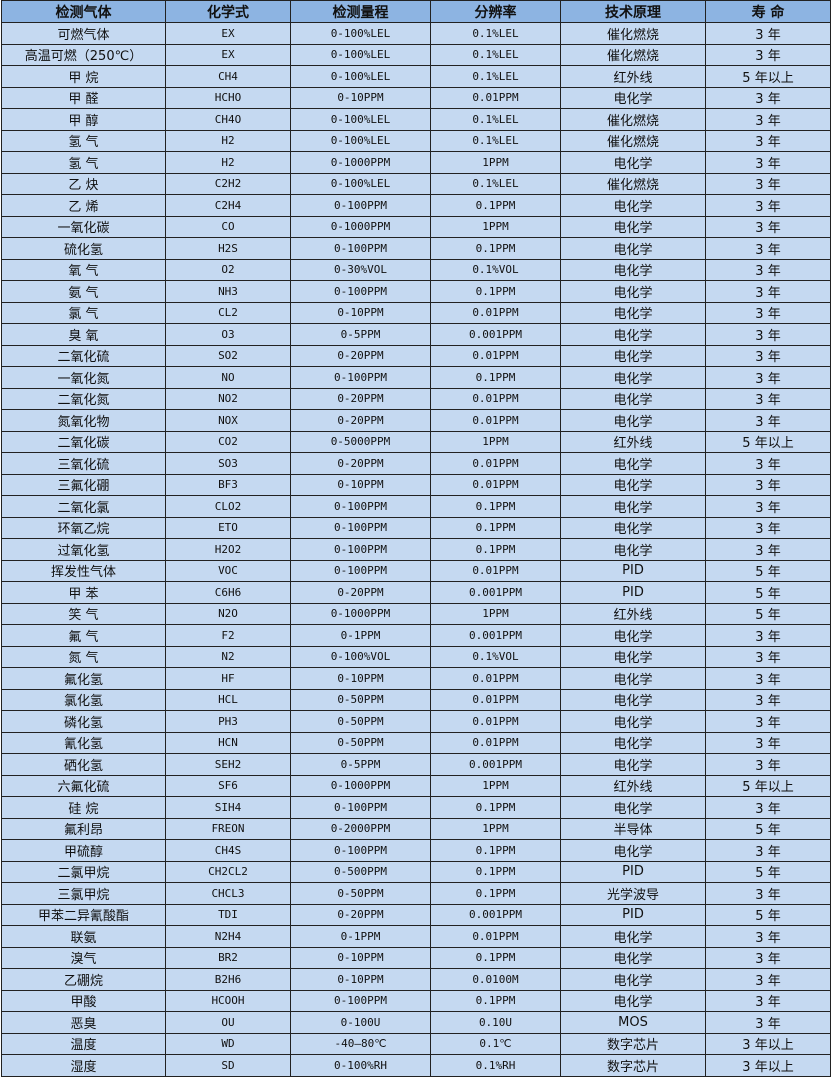  What do you see at coordinates (495, 334) in the screenshot?
I see `cell-resolution: 0.001PPM` at bounding box center [495, 334].